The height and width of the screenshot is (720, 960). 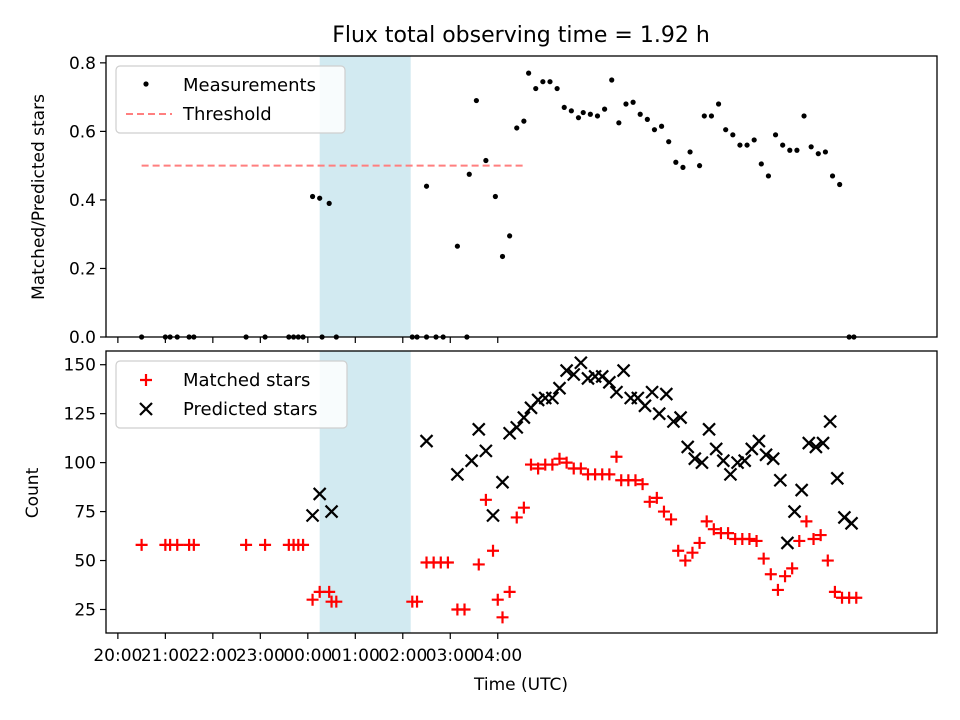 I want to click on bottom-y-tick-label: 50, so click(x=85, y=562).